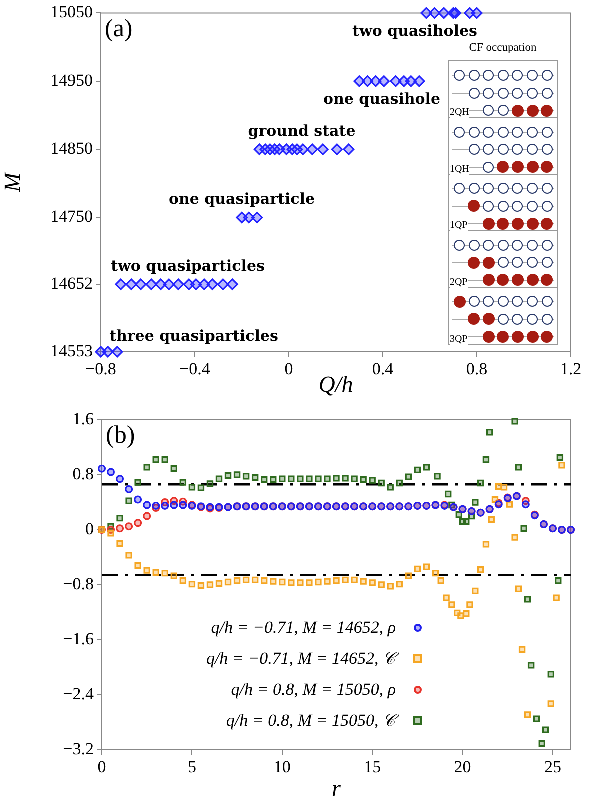 The width and height of the screenshot is (608, 804). Describe the element at coordinates (383, 369) in the screenshot. I see `x-tick-label: 0.4` at that location.